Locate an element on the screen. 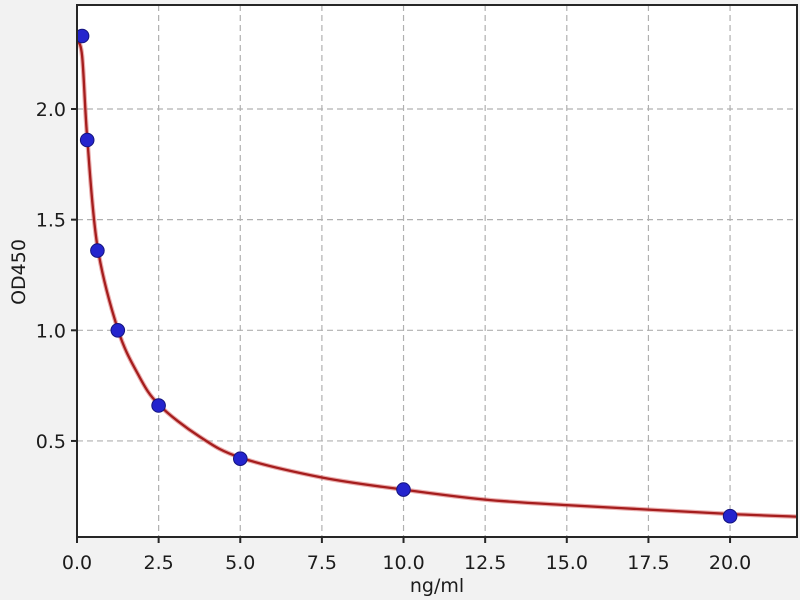 The width and height of the screenshot is (800, 600). y-tick-label: 0.5 is located at coordinates (51, 442).